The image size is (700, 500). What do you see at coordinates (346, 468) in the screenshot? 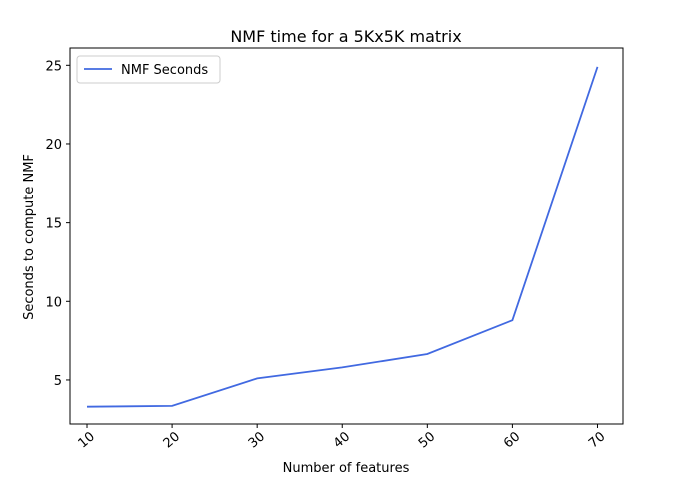
I see `x-axis-label: Number of features` at bounding box center [346, 468].